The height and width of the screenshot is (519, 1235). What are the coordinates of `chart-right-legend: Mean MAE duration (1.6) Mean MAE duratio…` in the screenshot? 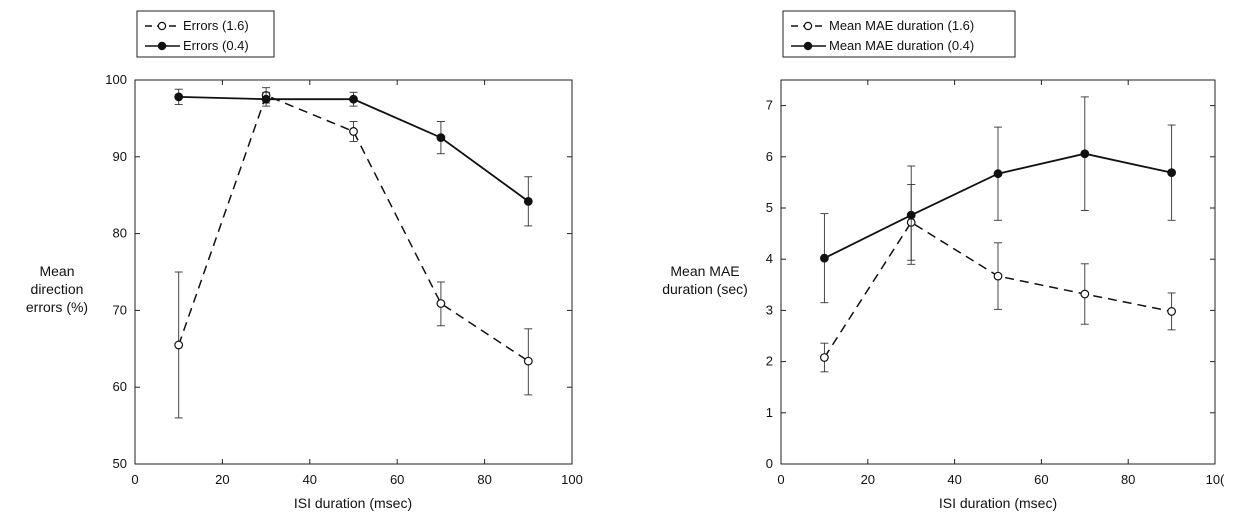 It's located at (899, 34).